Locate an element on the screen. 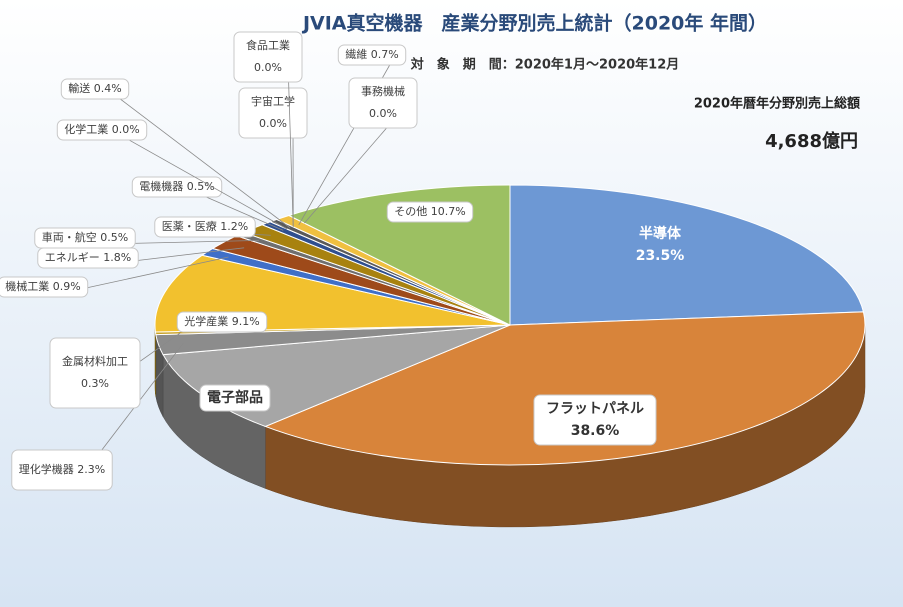 The height and width of the screenshot is (607, 903). data-label: 食品工業 0.0% is located at coordinates (268, 129).